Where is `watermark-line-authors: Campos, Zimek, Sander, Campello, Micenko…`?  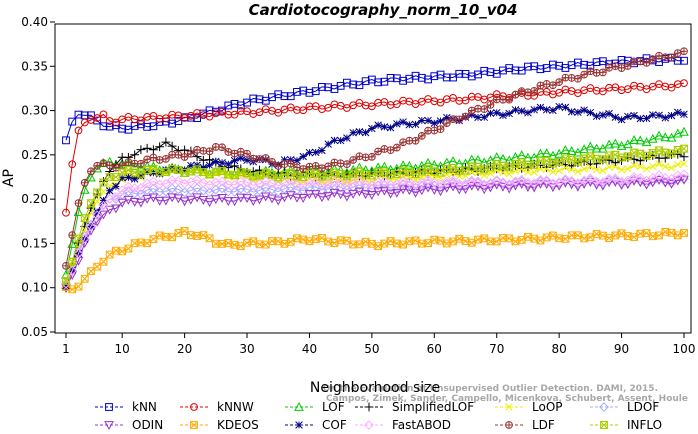 watermark-line-authors: Campos, Zimek, Sander, Campello, Micenko… is located at coordinates (507, 399).